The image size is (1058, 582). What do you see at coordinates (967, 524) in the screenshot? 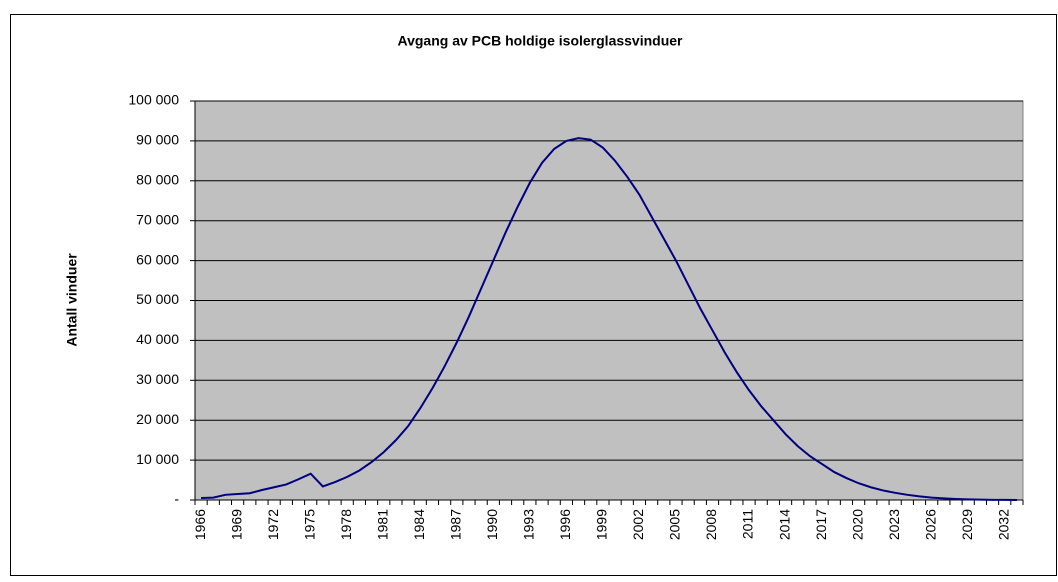
I see `x-tick-label: 2029` at bounding box center [967, 524].